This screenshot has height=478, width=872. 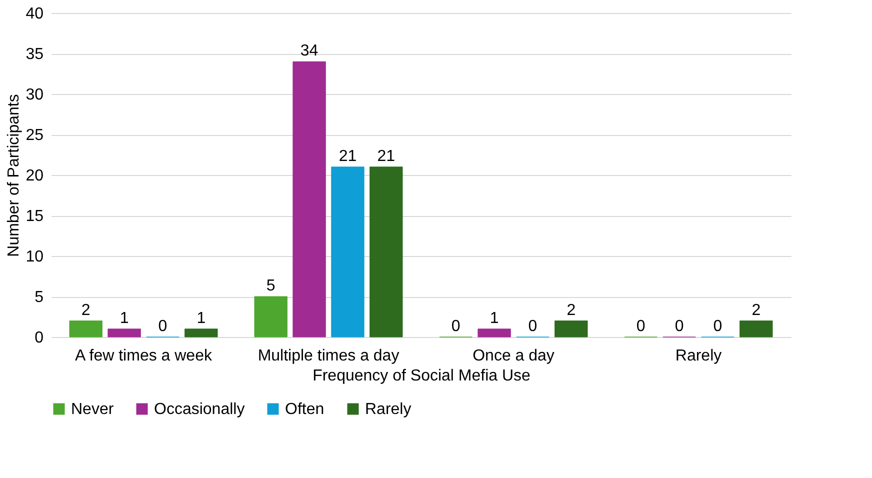 I want to click on y-tick-label: 35, so click(x=35, y=54).